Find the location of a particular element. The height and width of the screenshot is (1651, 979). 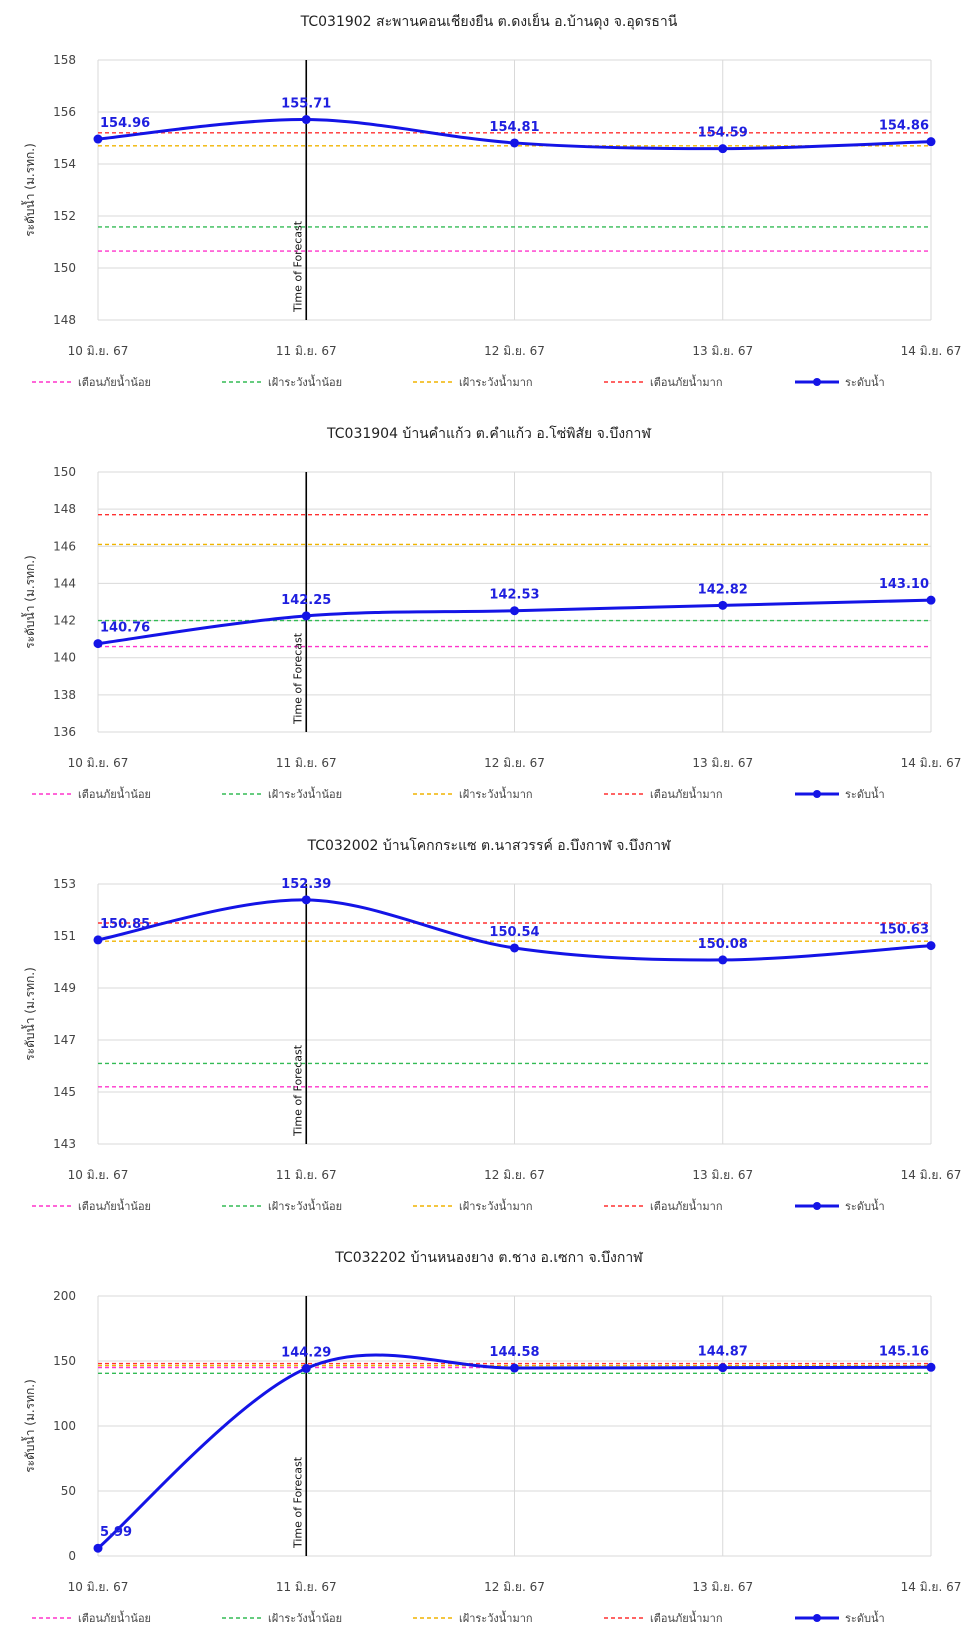

x-tick-label: 10 มิ.ย. 67 is located at coordinates (98, 763).